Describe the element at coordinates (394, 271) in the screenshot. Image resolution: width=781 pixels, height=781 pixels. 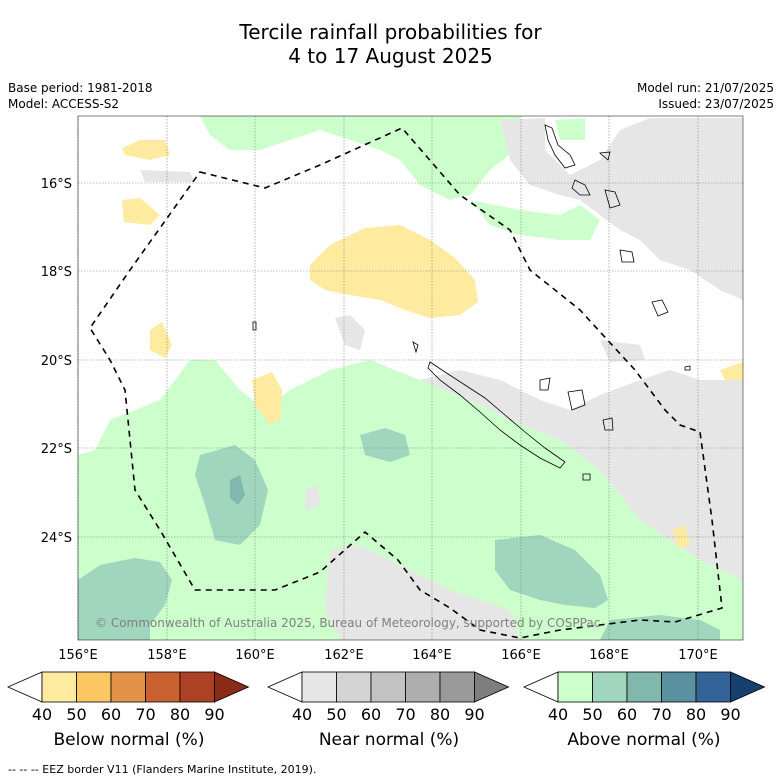
I see `below-normal-region-center` at that location.